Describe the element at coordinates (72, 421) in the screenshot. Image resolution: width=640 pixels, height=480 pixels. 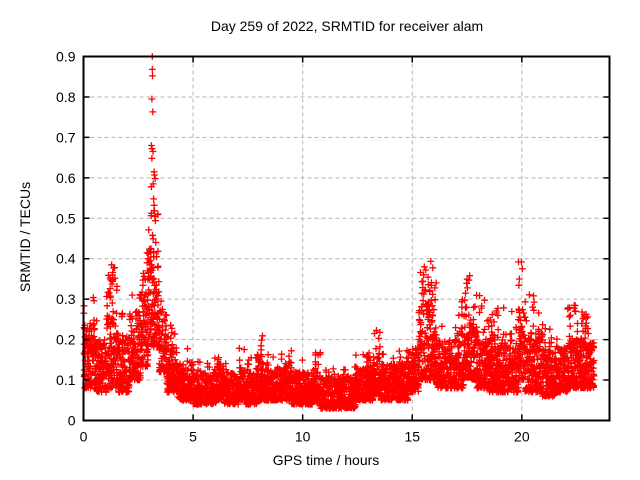
I see `y-tick-label: 0` at that location.